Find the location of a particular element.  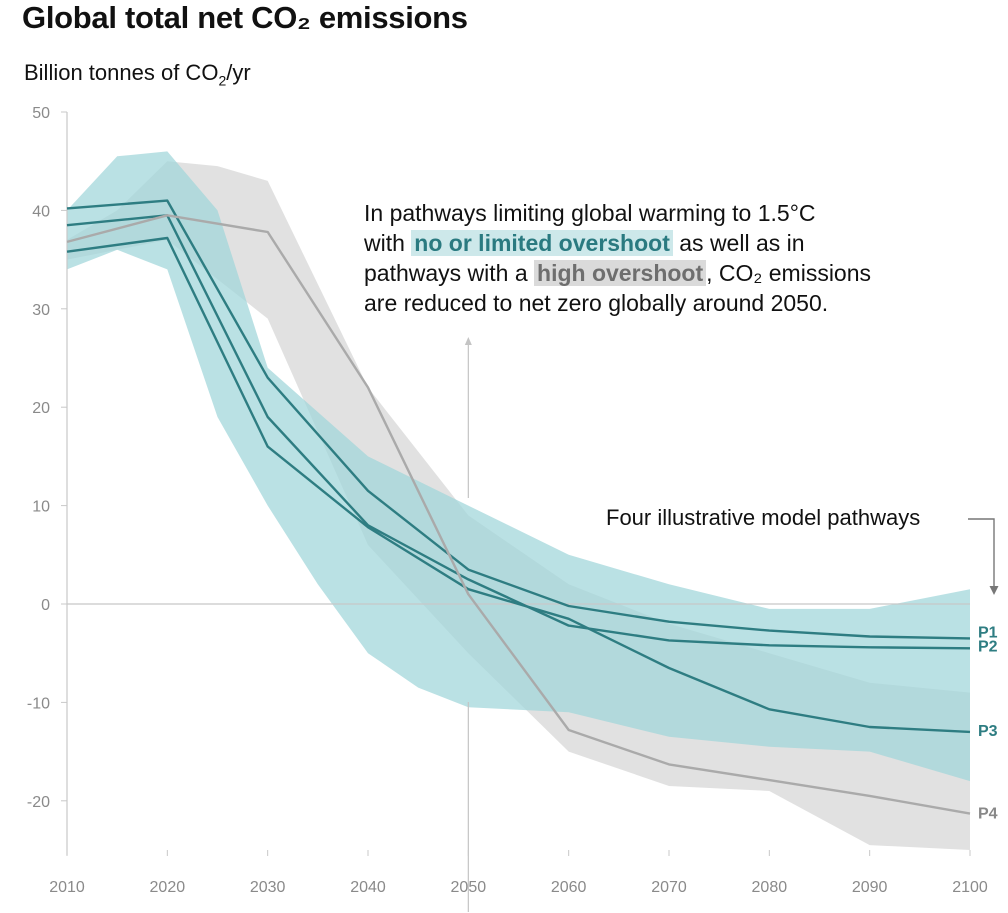

y-tick-label: 0 is located at coordinates (45, 605).